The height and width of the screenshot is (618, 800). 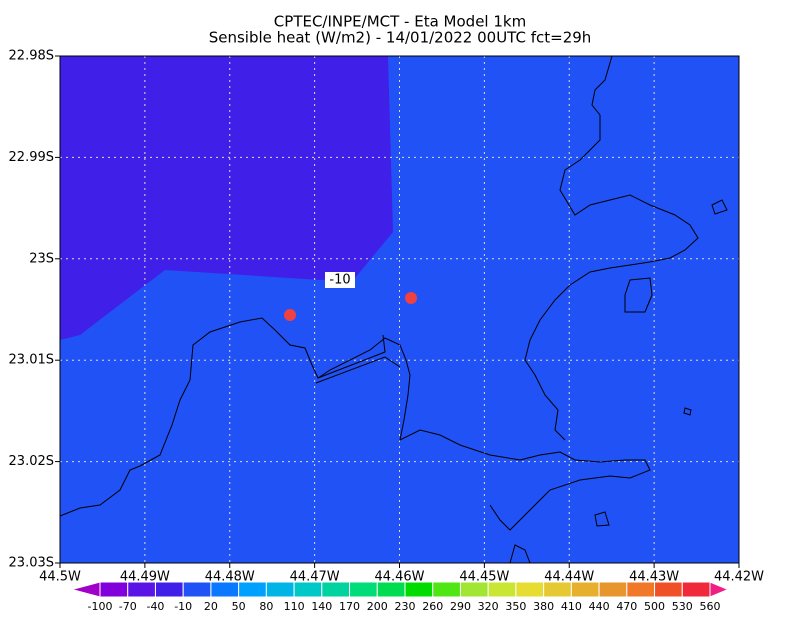 I want to click on y-tick-label: 23.01S, so click(x=31, y=360).